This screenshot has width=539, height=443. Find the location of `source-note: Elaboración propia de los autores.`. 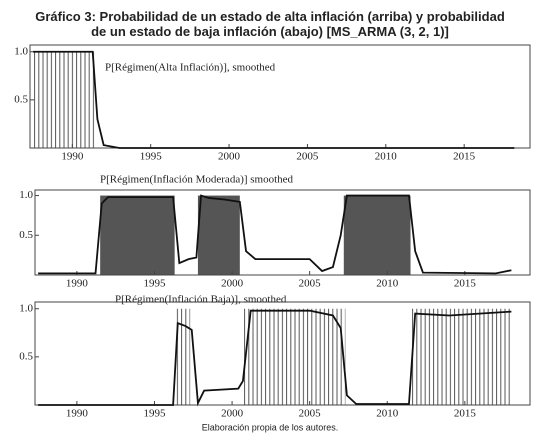

source-note: Elaboración propia de los autores. is located at coordinates (270, 427).